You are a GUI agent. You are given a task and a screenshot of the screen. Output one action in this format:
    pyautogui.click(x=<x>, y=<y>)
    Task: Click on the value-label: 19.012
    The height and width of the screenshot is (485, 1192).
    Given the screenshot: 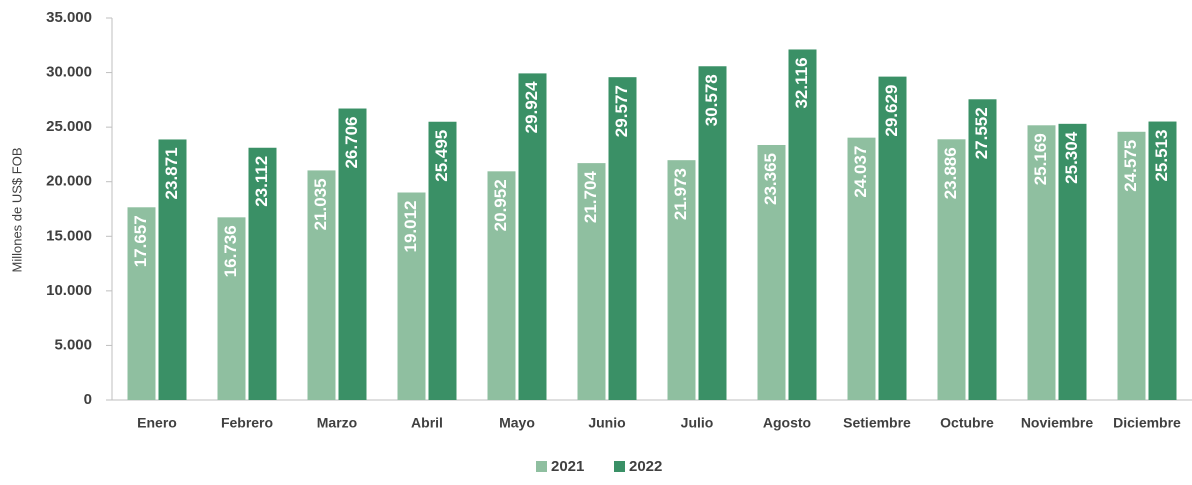 What is the action you would take?
    pyautogui.click(x=410, y=226)
    